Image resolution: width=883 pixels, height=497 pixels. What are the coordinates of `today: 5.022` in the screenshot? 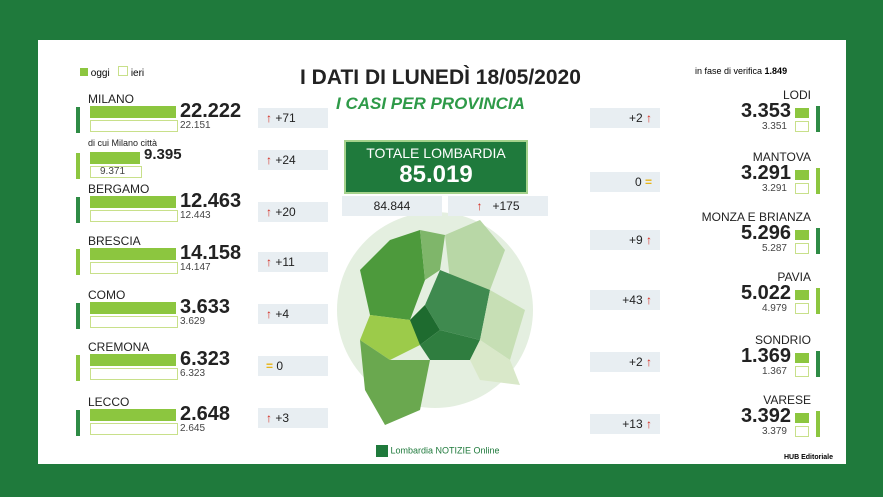 It's located at (765, 293).